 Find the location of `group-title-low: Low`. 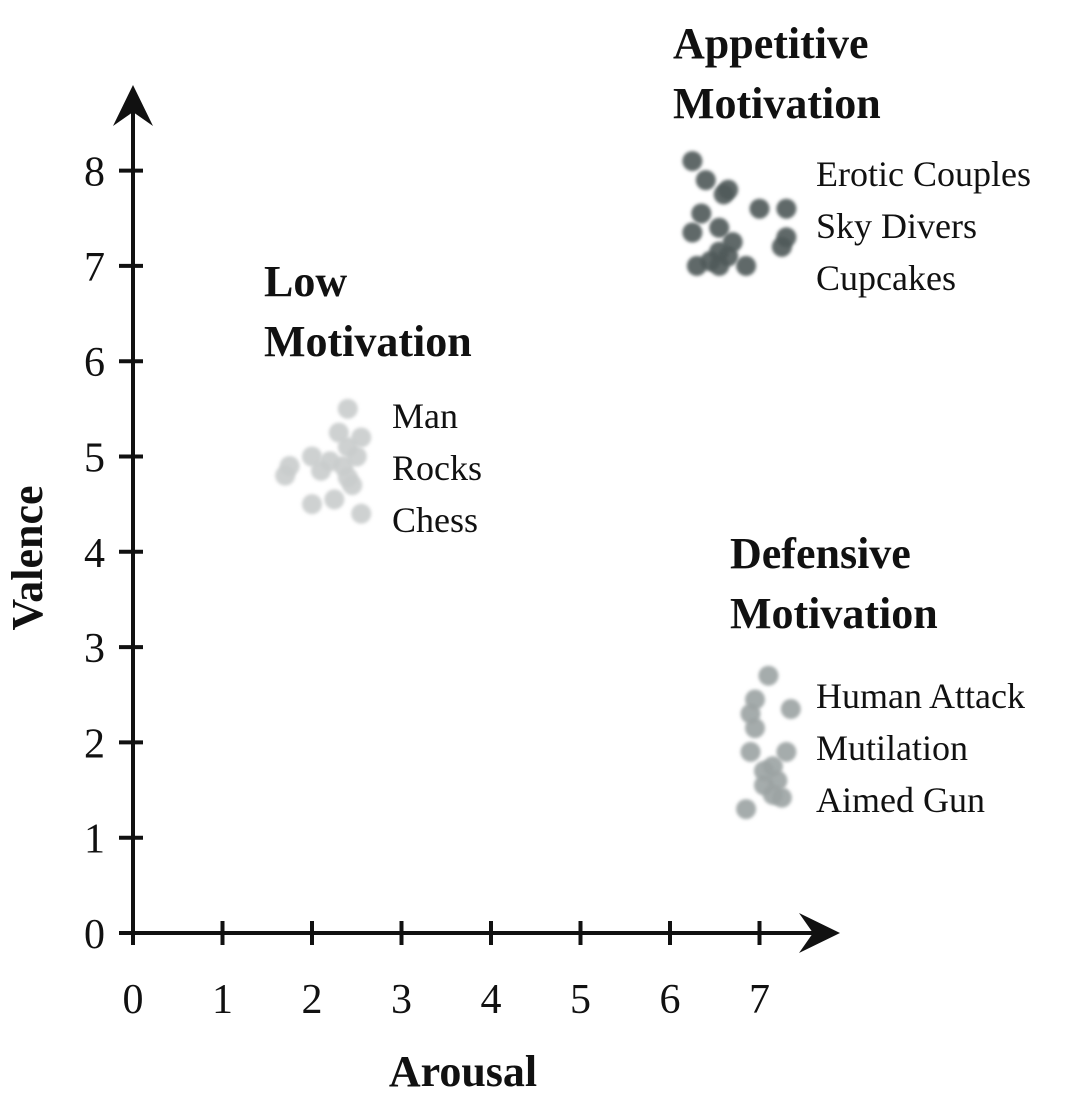

group-title-low: Low is located at coordinates (305, 281).